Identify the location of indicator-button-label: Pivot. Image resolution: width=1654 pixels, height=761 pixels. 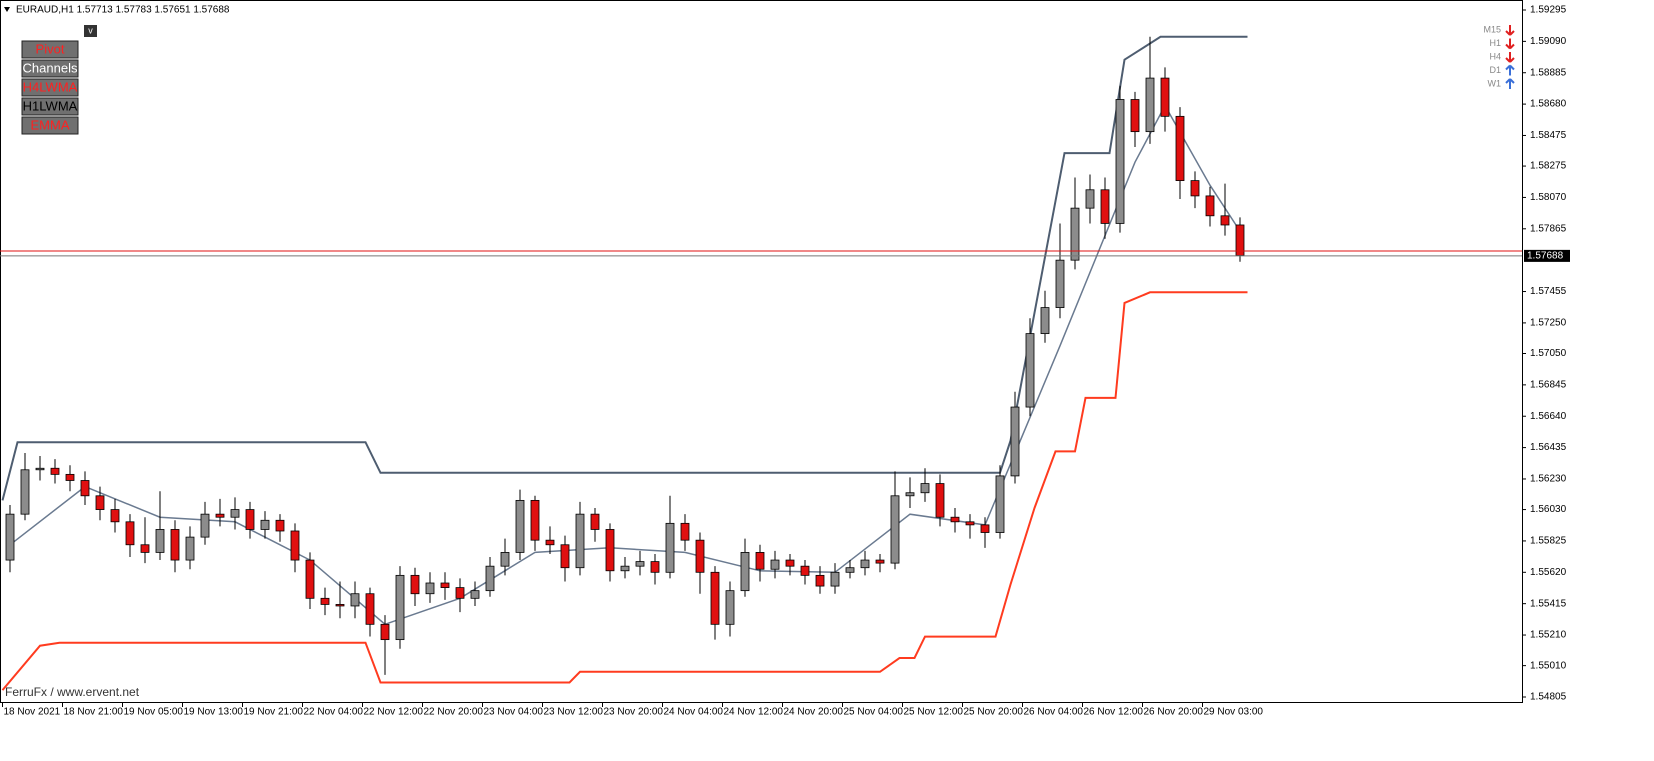
(50, 48).